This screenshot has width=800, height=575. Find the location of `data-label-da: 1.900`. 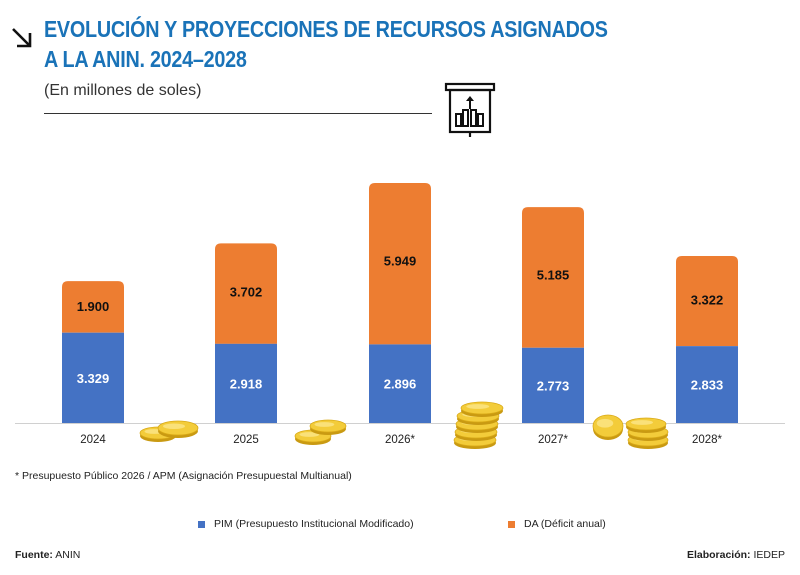

data-label-da: 1.900 is located at coordinates (93, 306).